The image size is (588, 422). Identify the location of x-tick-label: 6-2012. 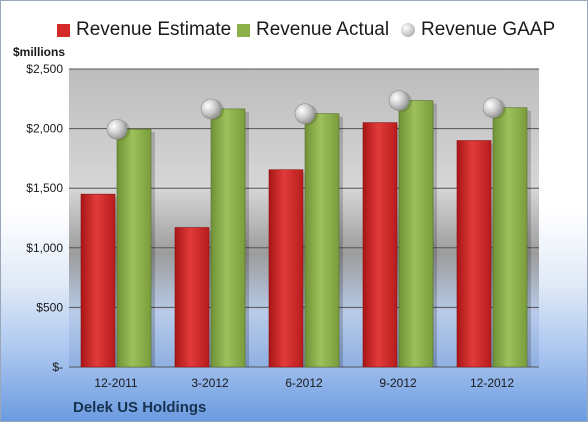
(304, 383).